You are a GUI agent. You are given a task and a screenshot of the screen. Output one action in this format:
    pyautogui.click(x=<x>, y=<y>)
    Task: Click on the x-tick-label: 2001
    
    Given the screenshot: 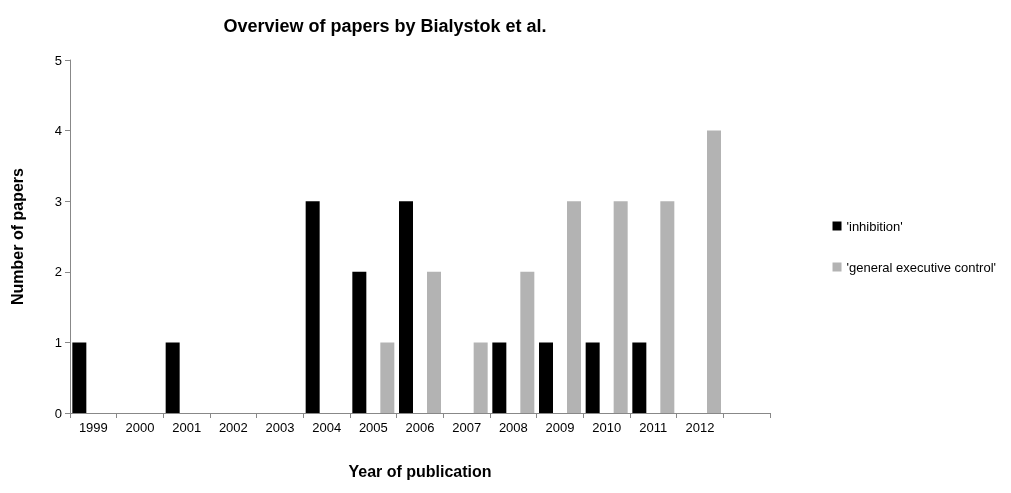 What is the action you would take?
    pyautogui.click(x=187, y=427)
    